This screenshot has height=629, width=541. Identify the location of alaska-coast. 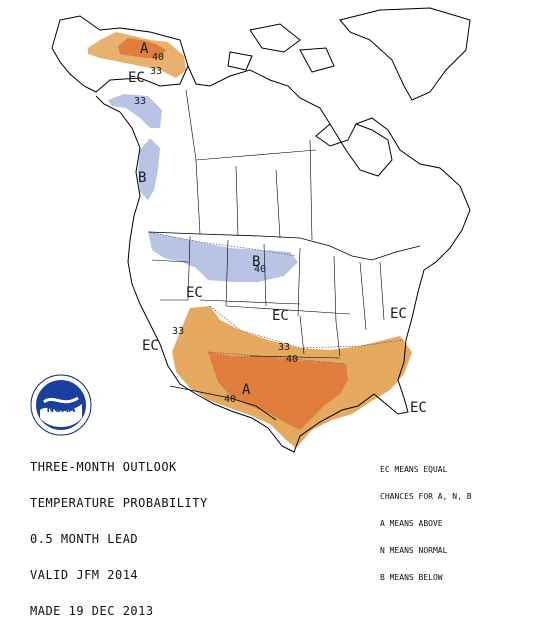
(120, 54).